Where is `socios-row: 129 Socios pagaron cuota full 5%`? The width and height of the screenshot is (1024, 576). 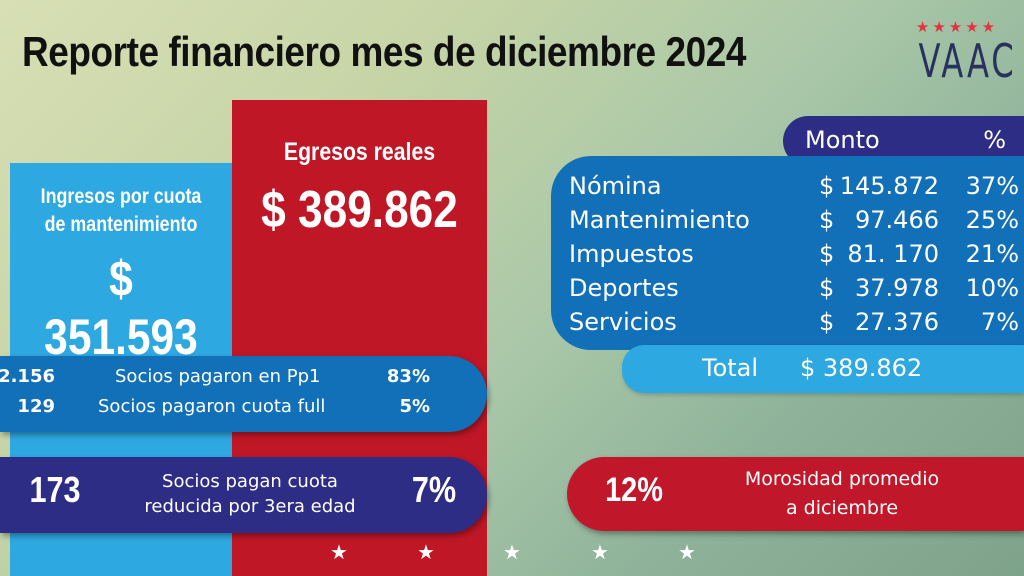 socios-row: 129 Socios pagaron cuota full 5% is located at coordinates (230, 410).